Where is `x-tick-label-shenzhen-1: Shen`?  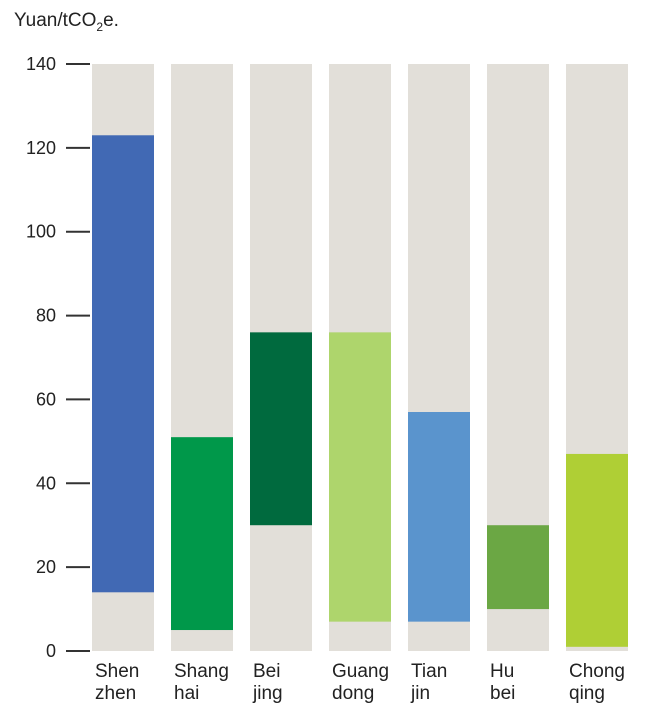
x-tick-label-shenzhen-1: Shen is located at coordinates (117, 671).